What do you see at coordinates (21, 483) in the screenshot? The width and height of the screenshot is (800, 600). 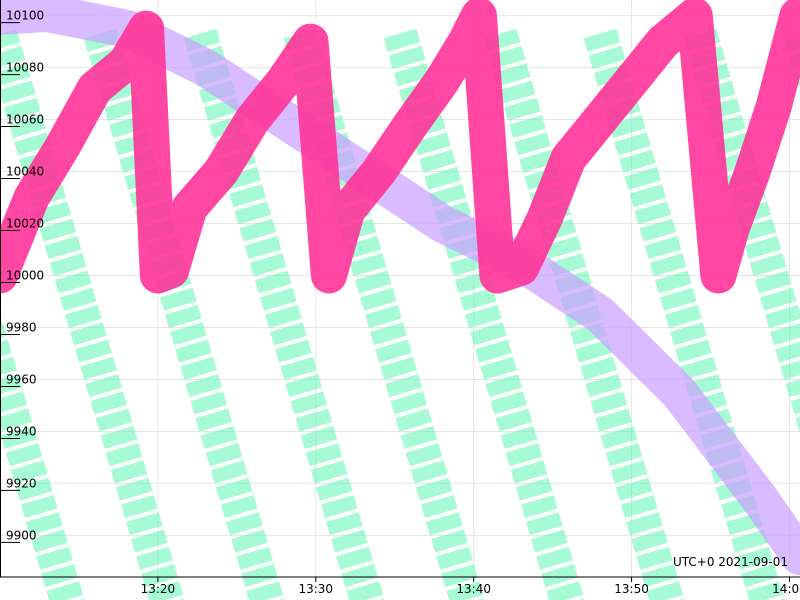 I see `y-tick-label: 9920` at bounding box center [21, 483].